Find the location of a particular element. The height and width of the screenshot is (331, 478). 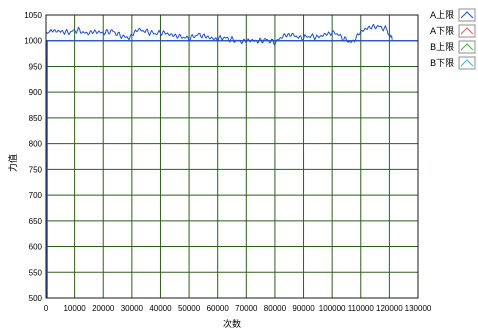

x-tick-label: 40000 is located at coordinates (160, 308).